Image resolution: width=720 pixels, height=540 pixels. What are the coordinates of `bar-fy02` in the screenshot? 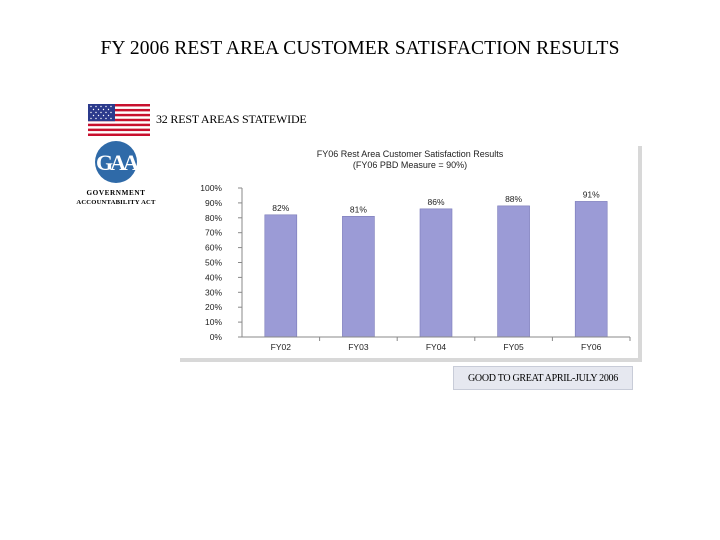 It's located at (281, 276).